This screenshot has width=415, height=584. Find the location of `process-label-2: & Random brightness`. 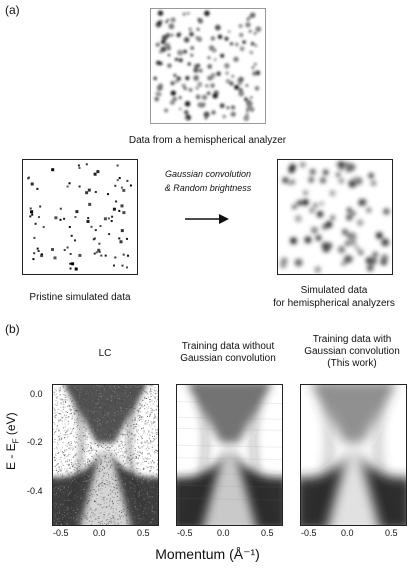

process-label-2: & Random brightness is located at coordinates (208, 188).